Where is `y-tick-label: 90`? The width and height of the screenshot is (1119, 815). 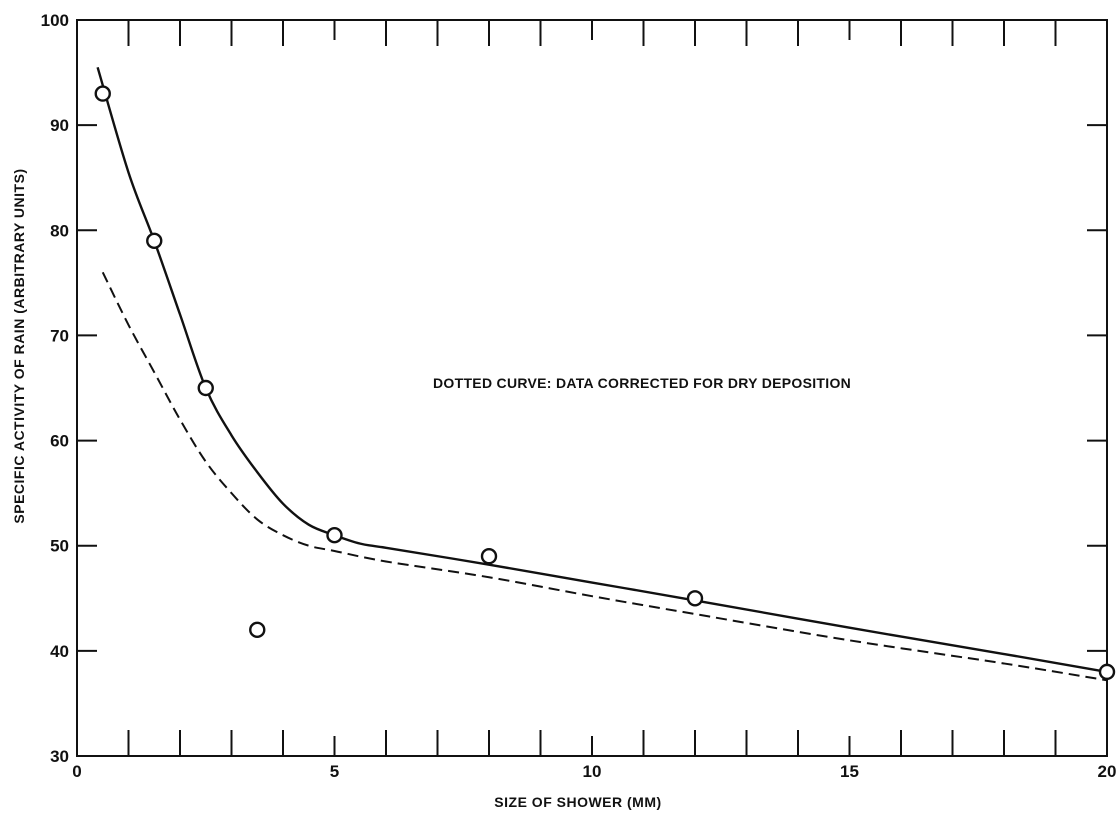
y-tick-label: 90 is located at coordinates (59, 125).